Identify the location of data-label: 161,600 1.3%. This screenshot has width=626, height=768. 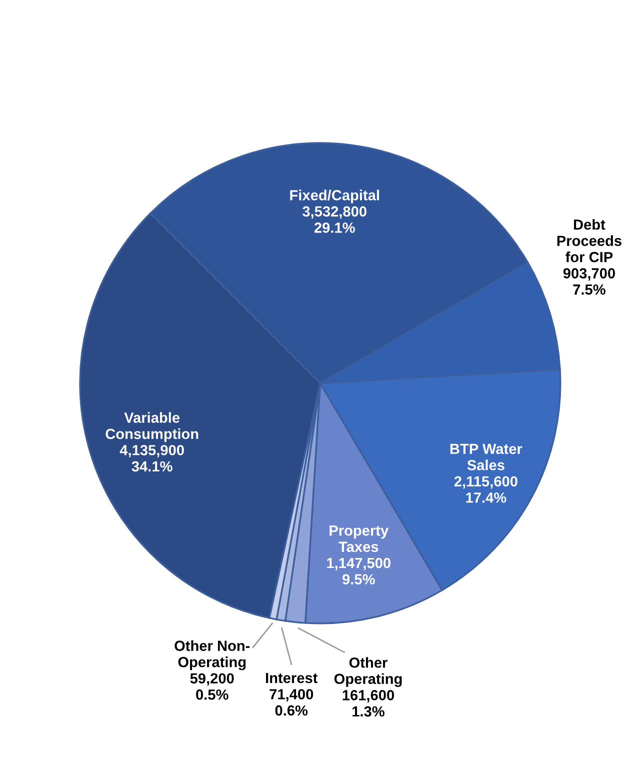
(368, 703).